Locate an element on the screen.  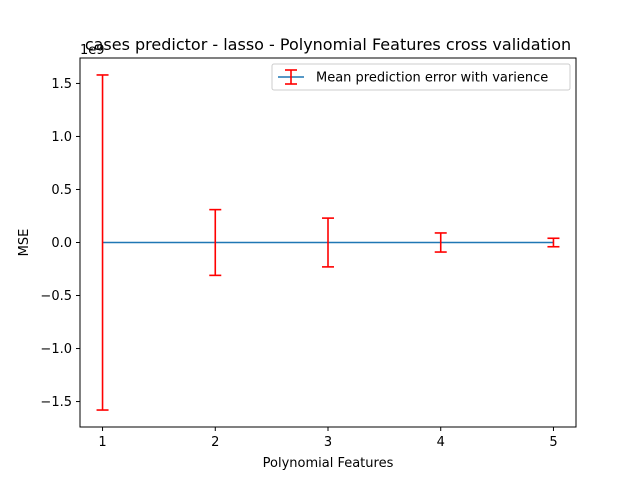
x-axis: 1 2 3 4 5 is located at coordinates (328, 438).